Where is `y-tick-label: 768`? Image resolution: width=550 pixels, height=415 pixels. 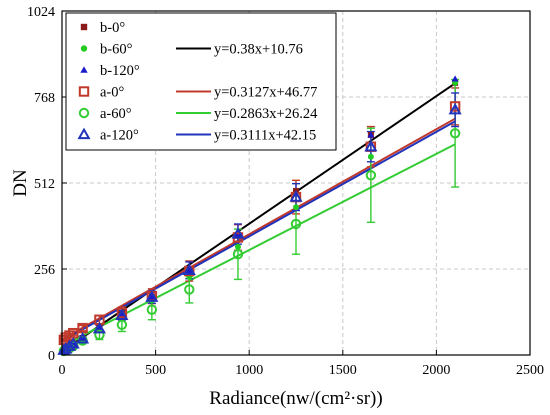 y-tick-label: 768 is located at coordinates (44, 98).